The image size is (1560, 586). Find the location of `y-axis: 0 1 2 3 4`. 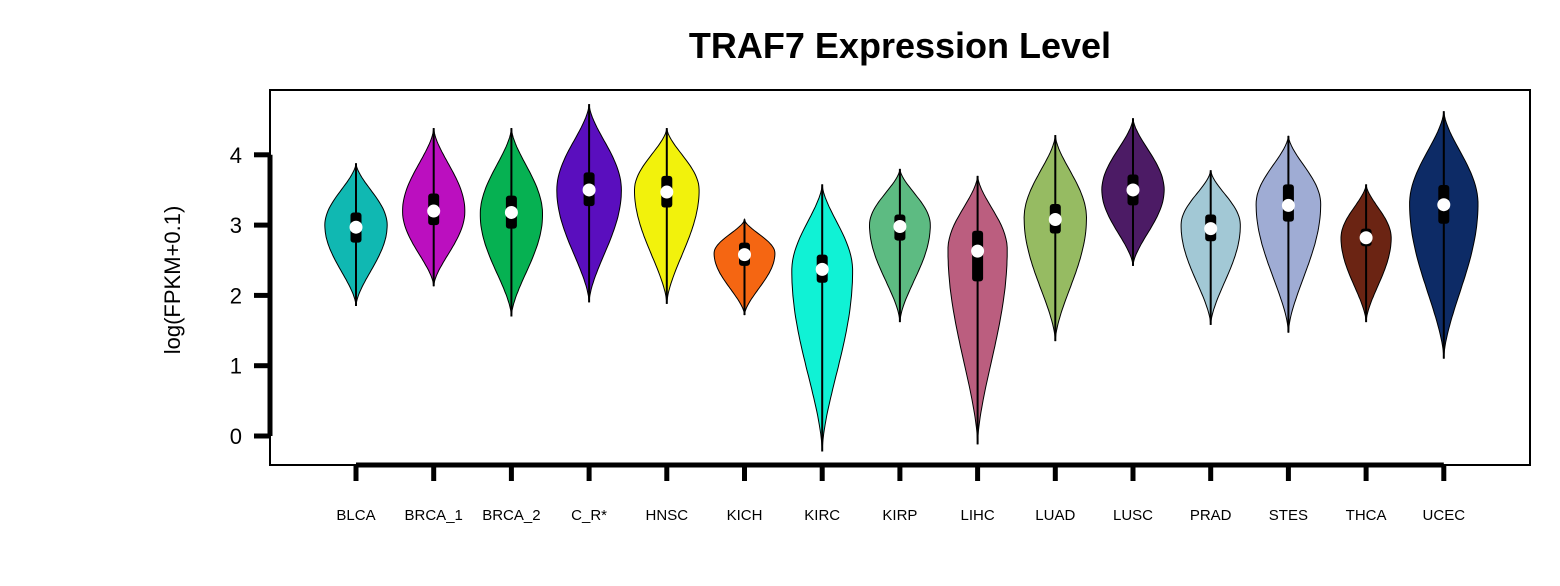

y-axis: 0 1 2 3 4 is located at coordinates (251, 296).